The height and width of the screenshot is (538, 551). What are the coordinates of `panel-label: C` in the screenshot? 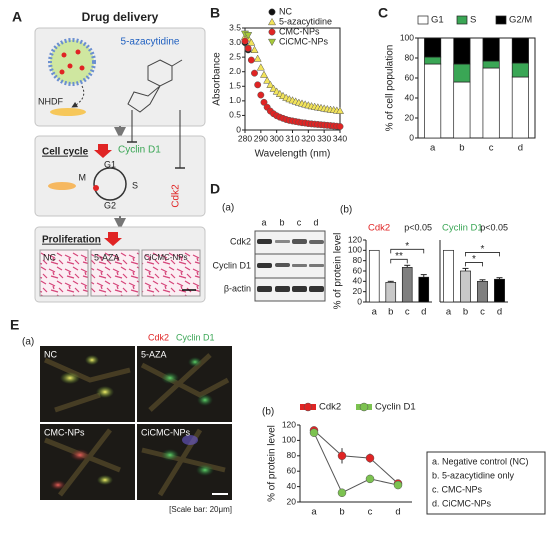 It's located at (383, 13).